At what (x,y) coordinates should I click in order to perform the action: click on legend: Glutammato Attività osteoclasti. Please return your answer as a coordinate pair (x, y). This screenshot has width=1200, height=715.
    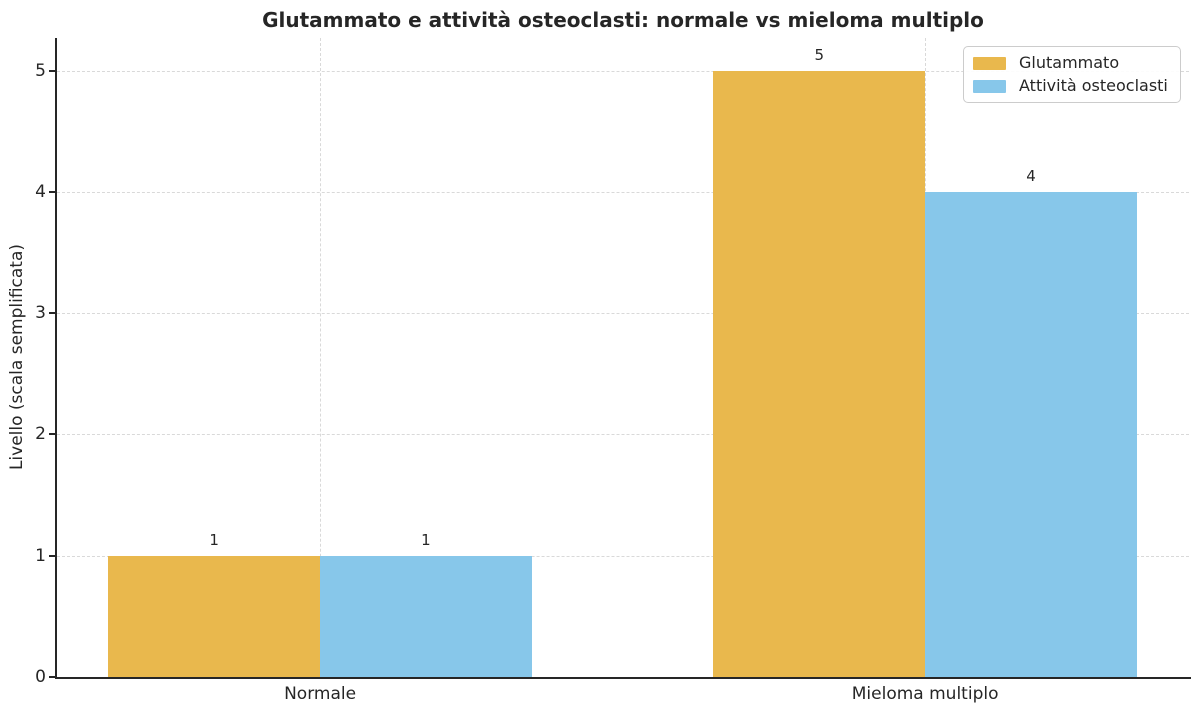
    Looking at the image, I should click on (1072, 74).